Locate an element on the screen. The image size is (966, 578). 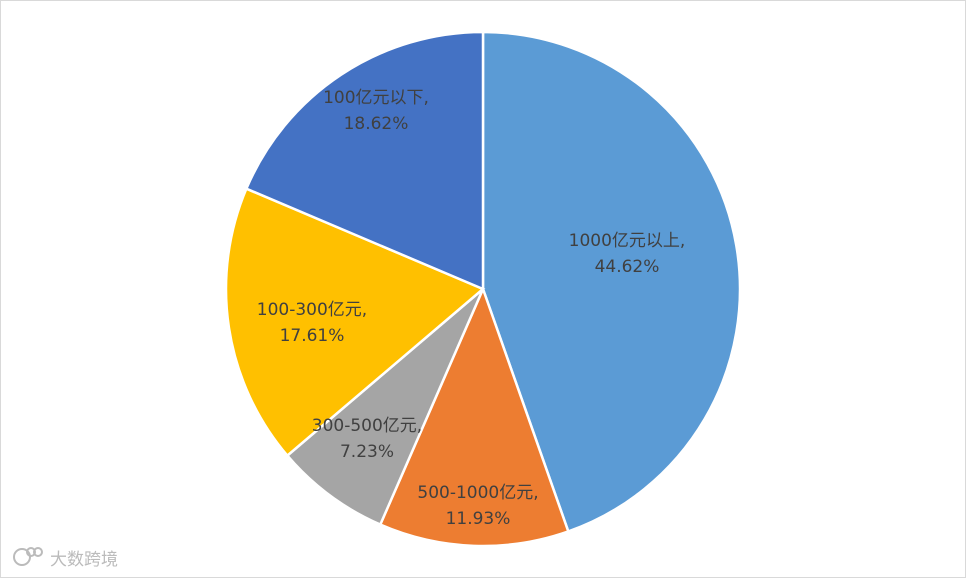
value-label: 18.62% is located at coordinates (376, 124).